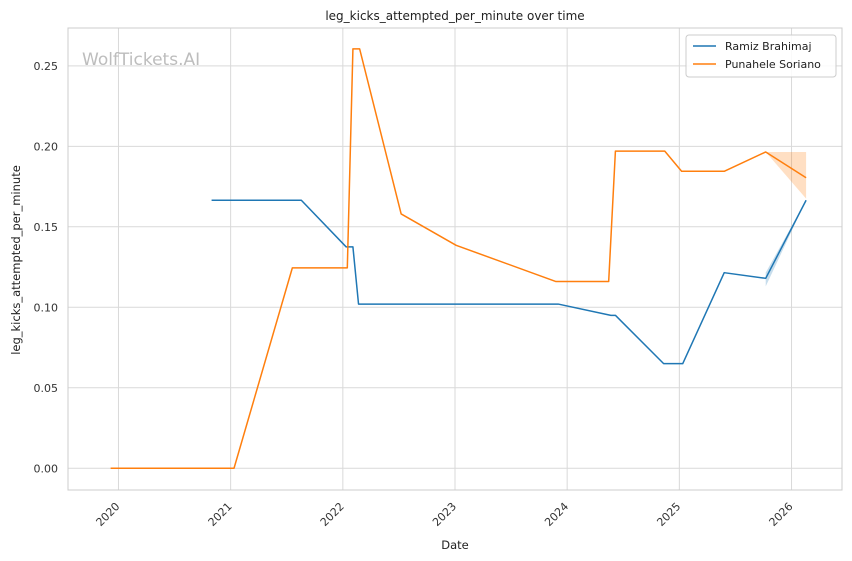 Image resolution: width=852 pixels, height=561 pixels. Describe the element at coordinates (773, 64) in the screenshot. I see `legend-entry-label: Punahele Soriano` at that location.